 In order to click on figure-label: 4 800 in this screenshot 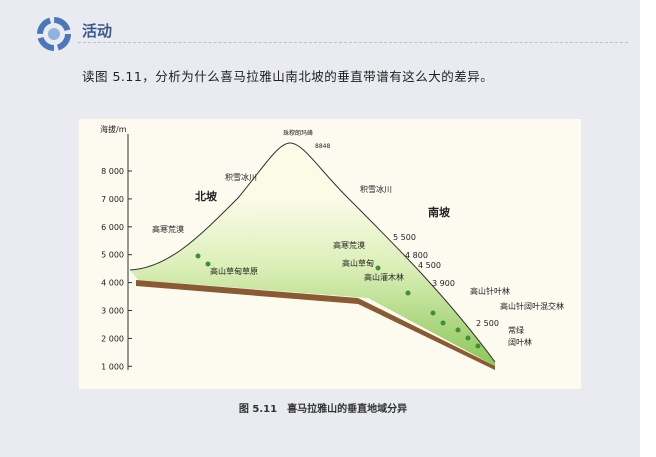, I will do `click(416, 255)`.